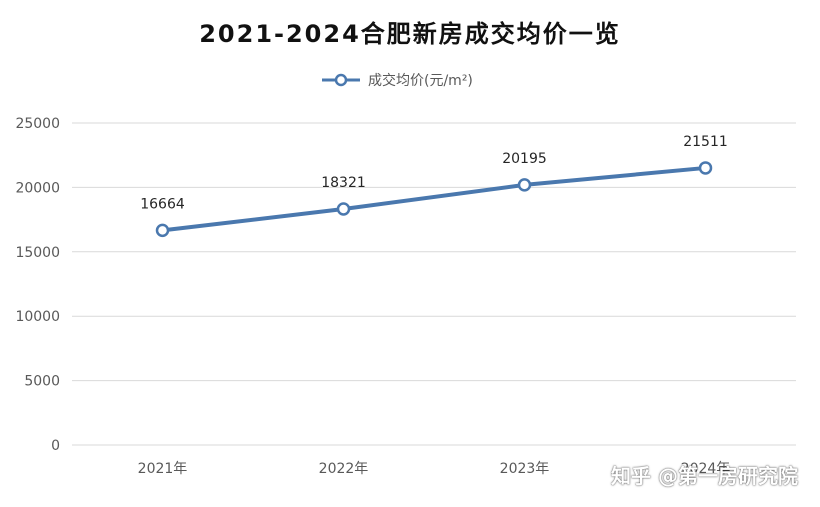 The image size is (820, 507). What do you see at coordinates (163, 469) in the screenshot?
I see `x-tick-label: 2021年` at bounding box center [163, 469].